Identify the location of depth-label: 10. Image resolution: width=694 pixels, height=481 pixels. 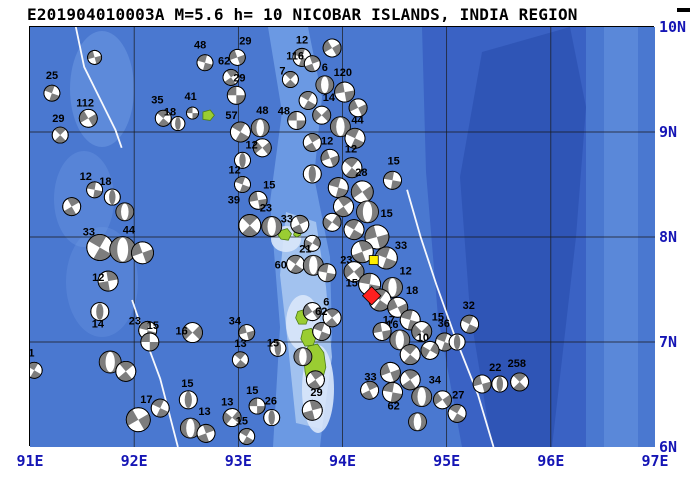
(422, 337).